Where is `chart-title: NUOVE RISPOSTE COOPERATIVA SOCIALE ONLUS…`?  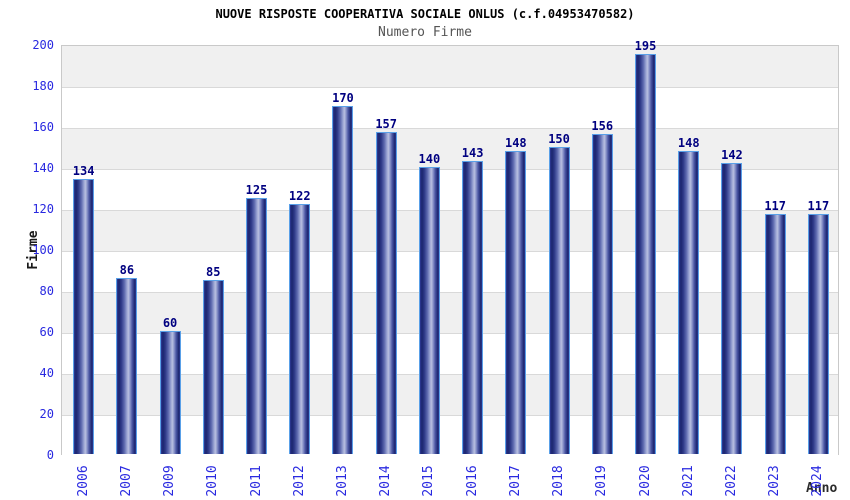 chart-title: NUOVE RISPOSTE COOPERATIVA SOCIALE ONLUS… is located at coordinates (425, 14).